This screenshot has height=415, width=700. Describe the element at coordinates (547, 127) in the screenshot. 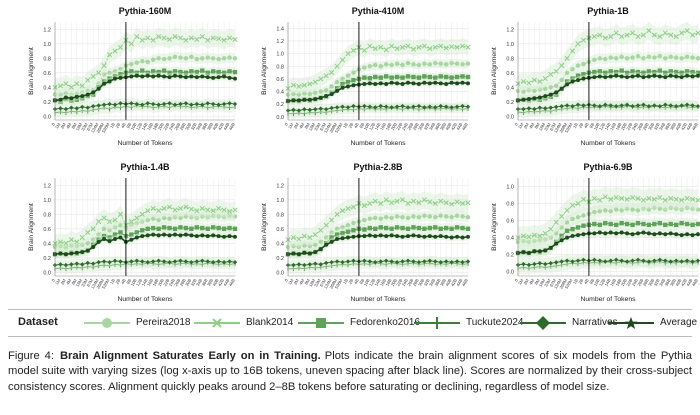

I see `x-tick-label: 33M` at that location.